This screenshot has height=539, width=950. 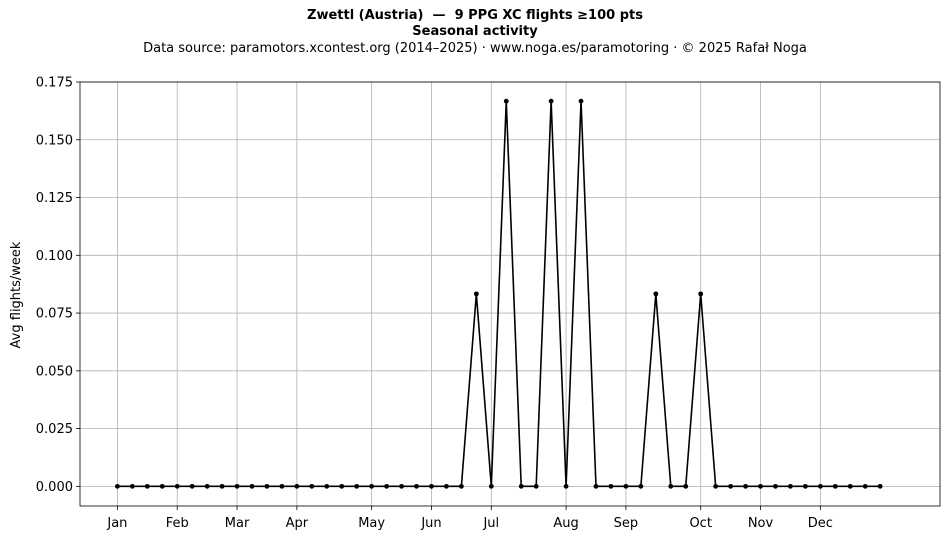 I want to click on y-tick-label: 0.050, so click(x=54, y=371).